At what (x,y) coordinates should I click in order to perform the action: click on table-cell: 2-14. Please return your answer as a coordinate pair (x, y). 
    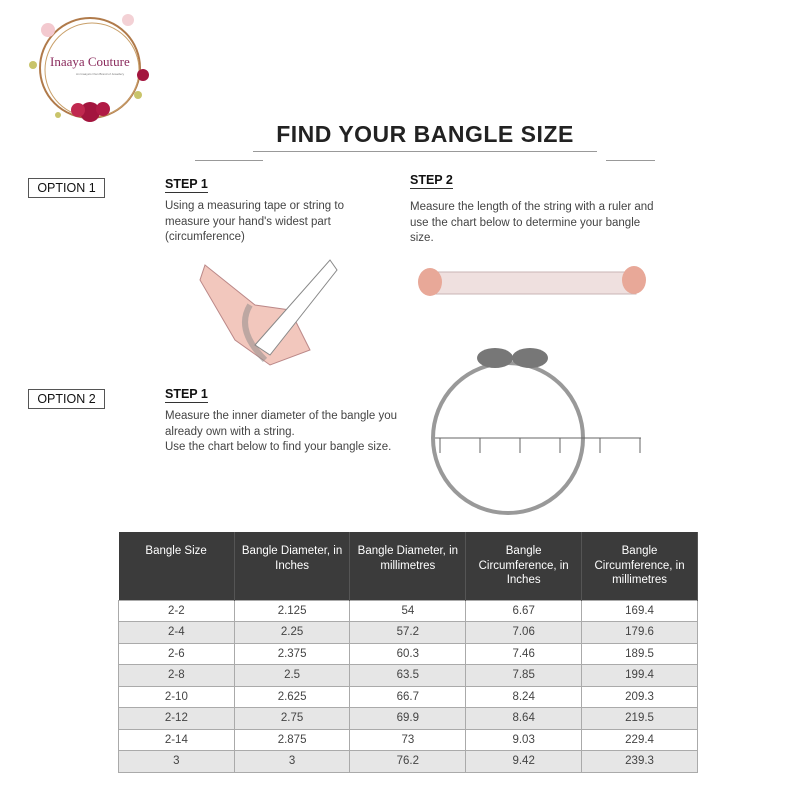
    Looking at the image, I should click on (176, 739).